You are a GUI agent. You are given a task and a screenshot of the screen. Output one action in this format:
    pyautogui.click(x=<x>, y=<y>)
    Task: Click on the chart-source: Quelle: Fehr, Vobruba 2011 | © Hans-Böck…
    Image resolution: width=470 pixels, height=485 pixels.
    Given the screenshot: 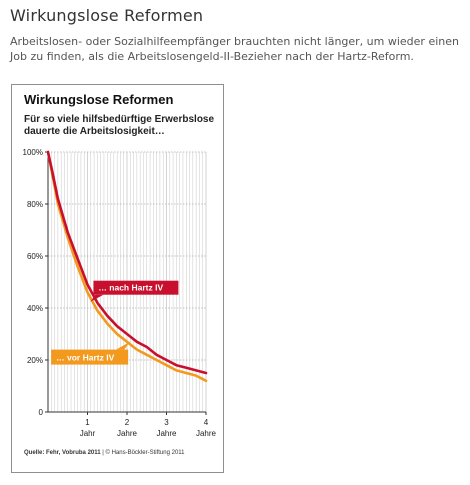 What is the action you would take?
    pyautogui.click(x=104, y=453)
    